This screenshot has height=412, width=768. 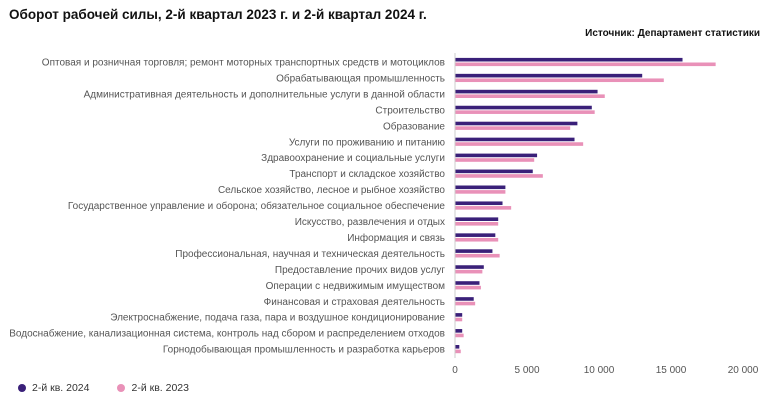 I want to click on source-note: Источник: Департамент статистики, so click(x=672, y=33).